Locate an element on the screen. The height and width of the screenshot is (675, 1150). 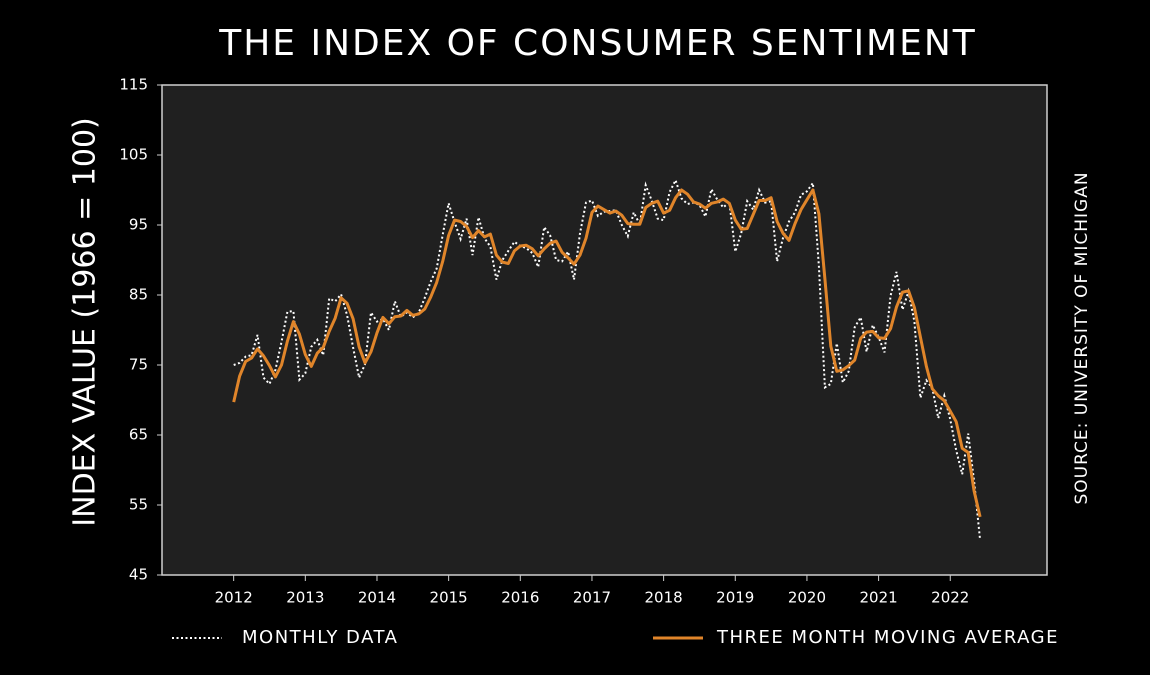
x-tick-label: 2013 is located at coordinates (305, 598).